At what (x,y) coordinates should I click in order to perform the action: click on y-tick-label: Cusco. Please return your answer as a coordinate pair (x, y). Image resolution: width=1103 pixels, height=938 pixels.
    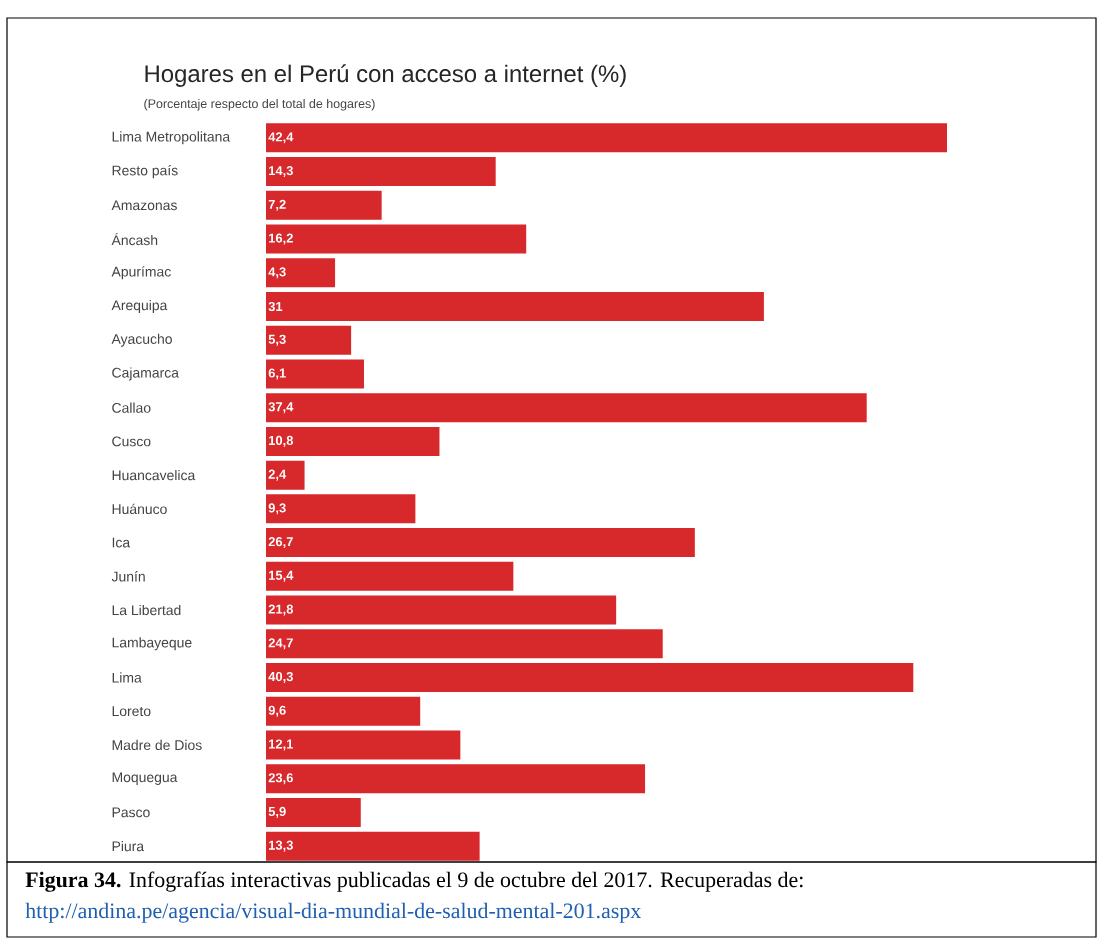
    Looking at the image, I should click on (131, 441).